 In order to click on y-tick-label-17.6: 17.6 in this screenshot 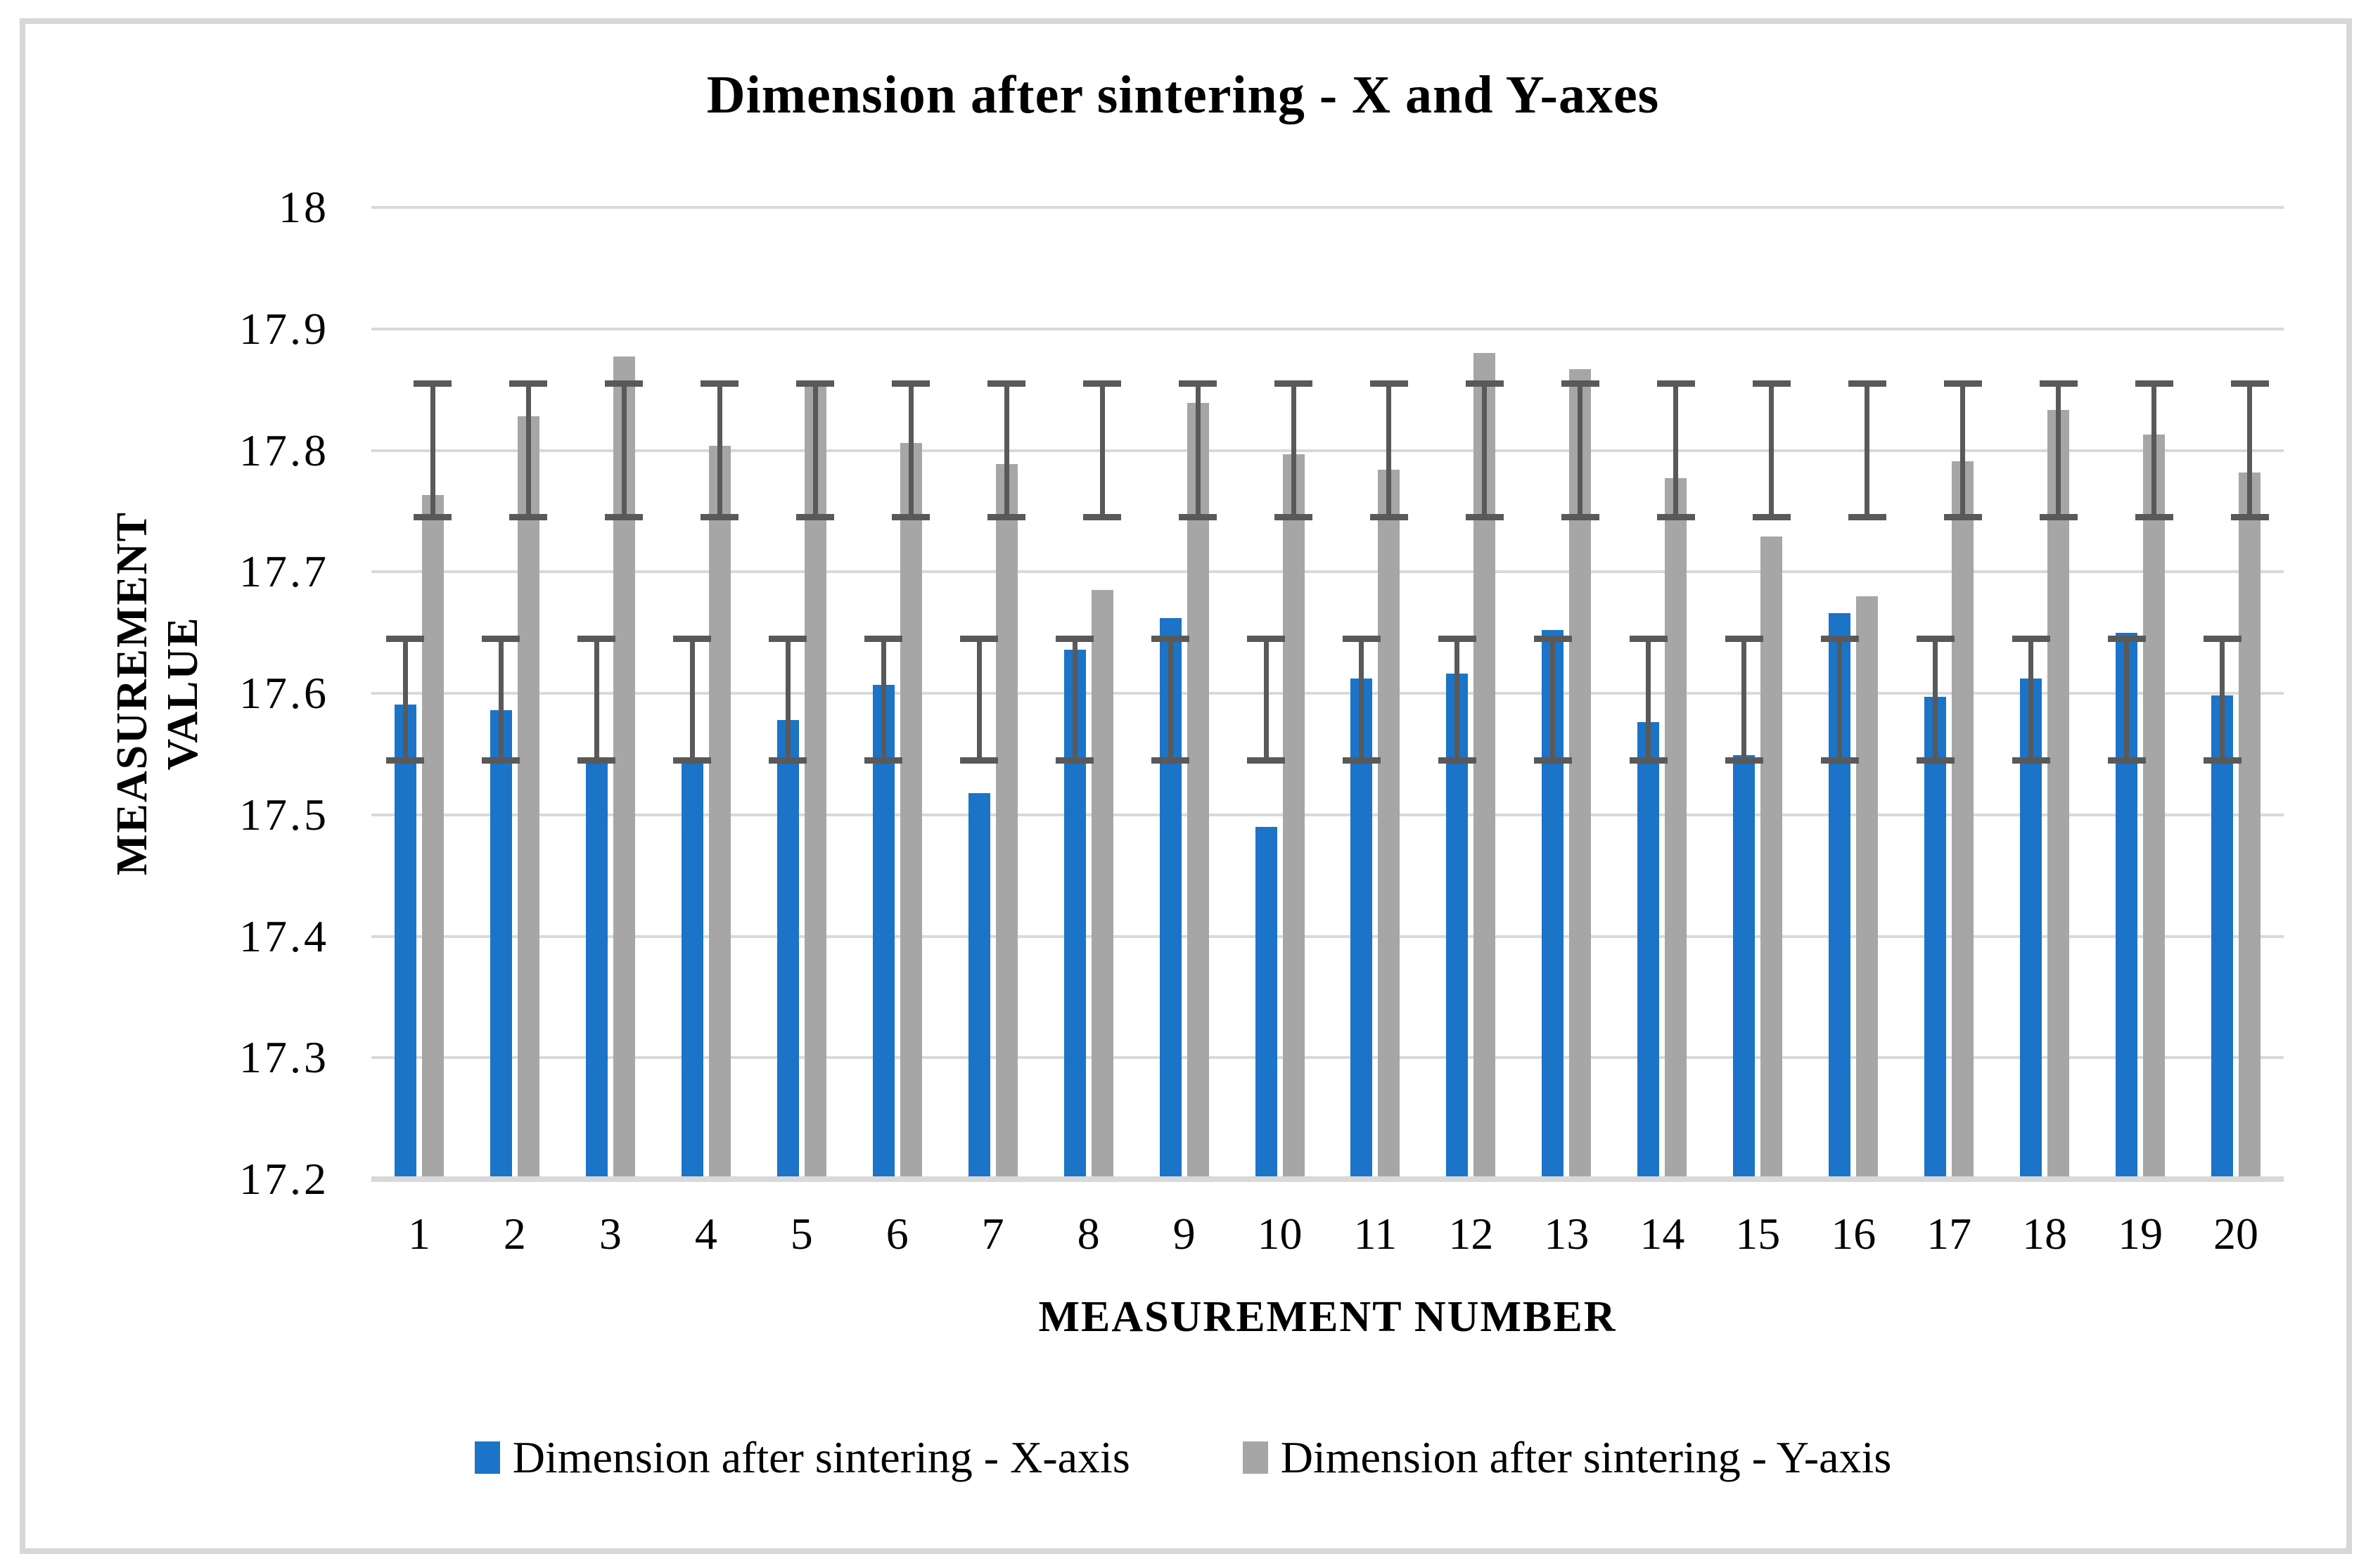, I will do `click(284, 693)`.